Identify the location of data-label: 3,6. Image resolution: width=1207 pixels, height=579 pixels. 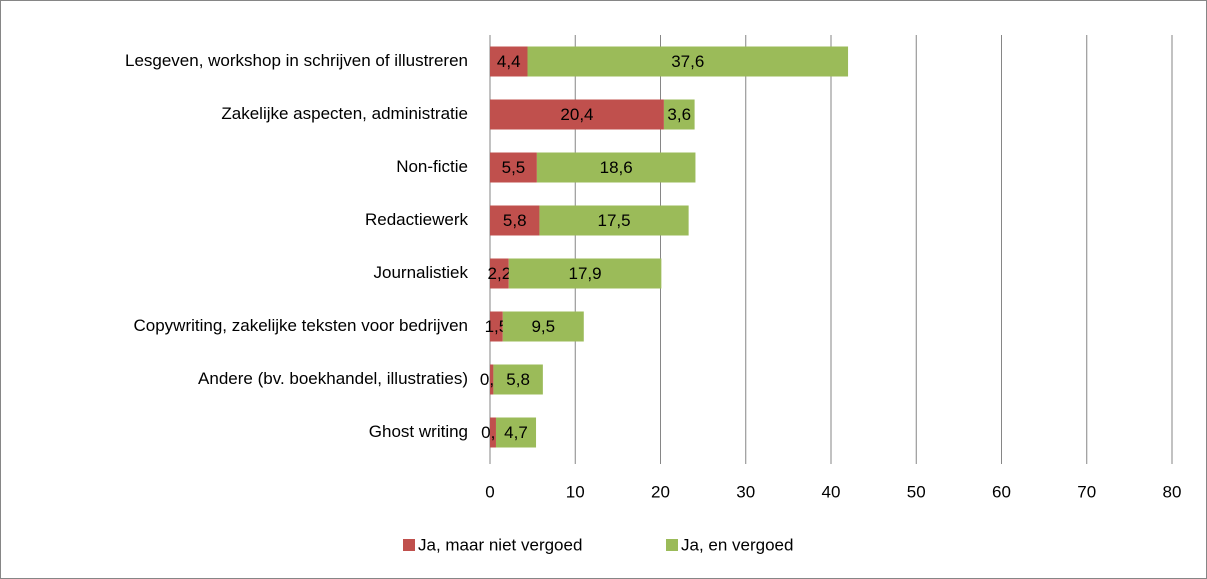
(679, 114).